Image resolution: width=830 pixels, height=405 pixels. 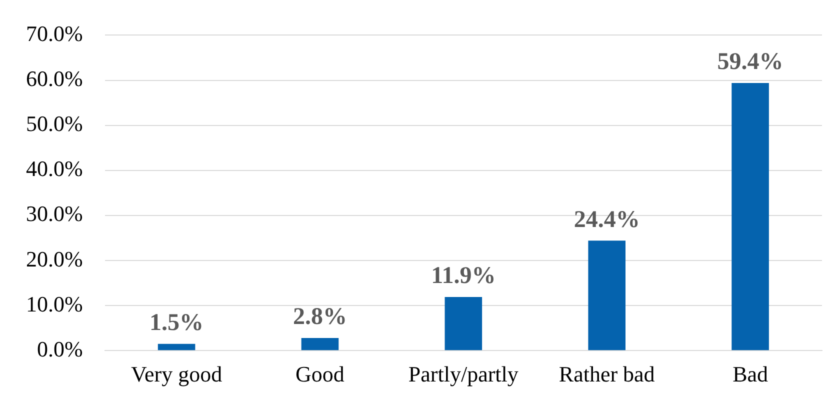 I want to click on y-tick-label: 60.0%, so click(x=54, y=79).